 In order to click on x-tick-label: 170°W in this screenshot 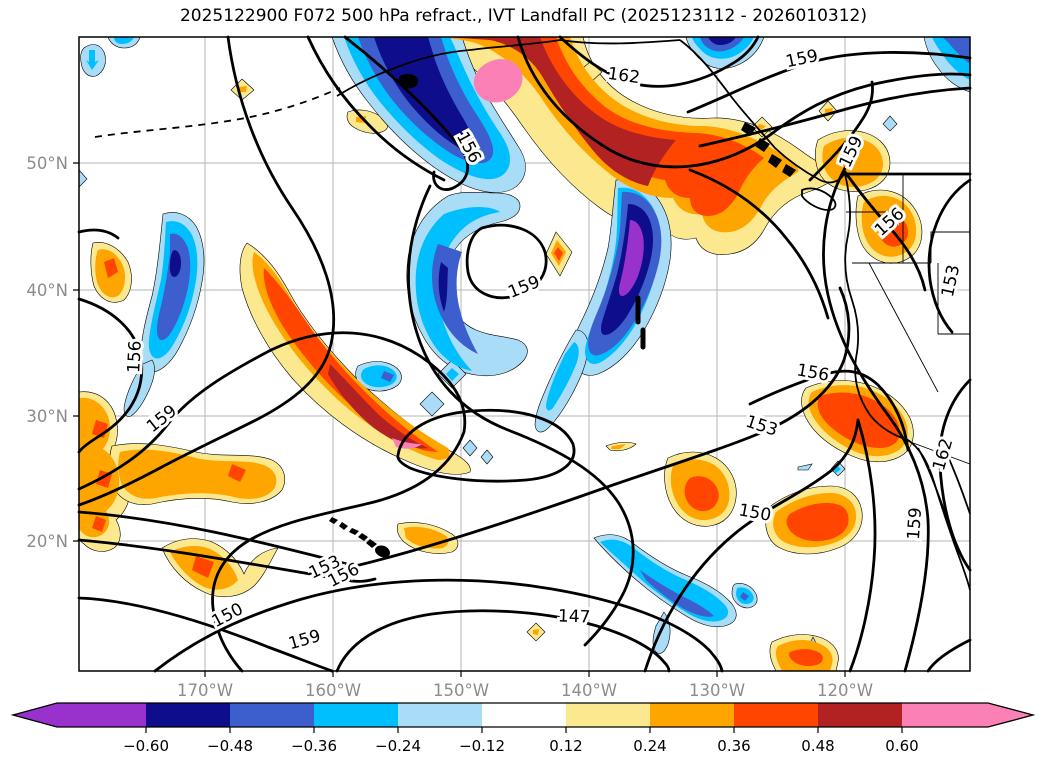, I will do `click(205, 690)`.